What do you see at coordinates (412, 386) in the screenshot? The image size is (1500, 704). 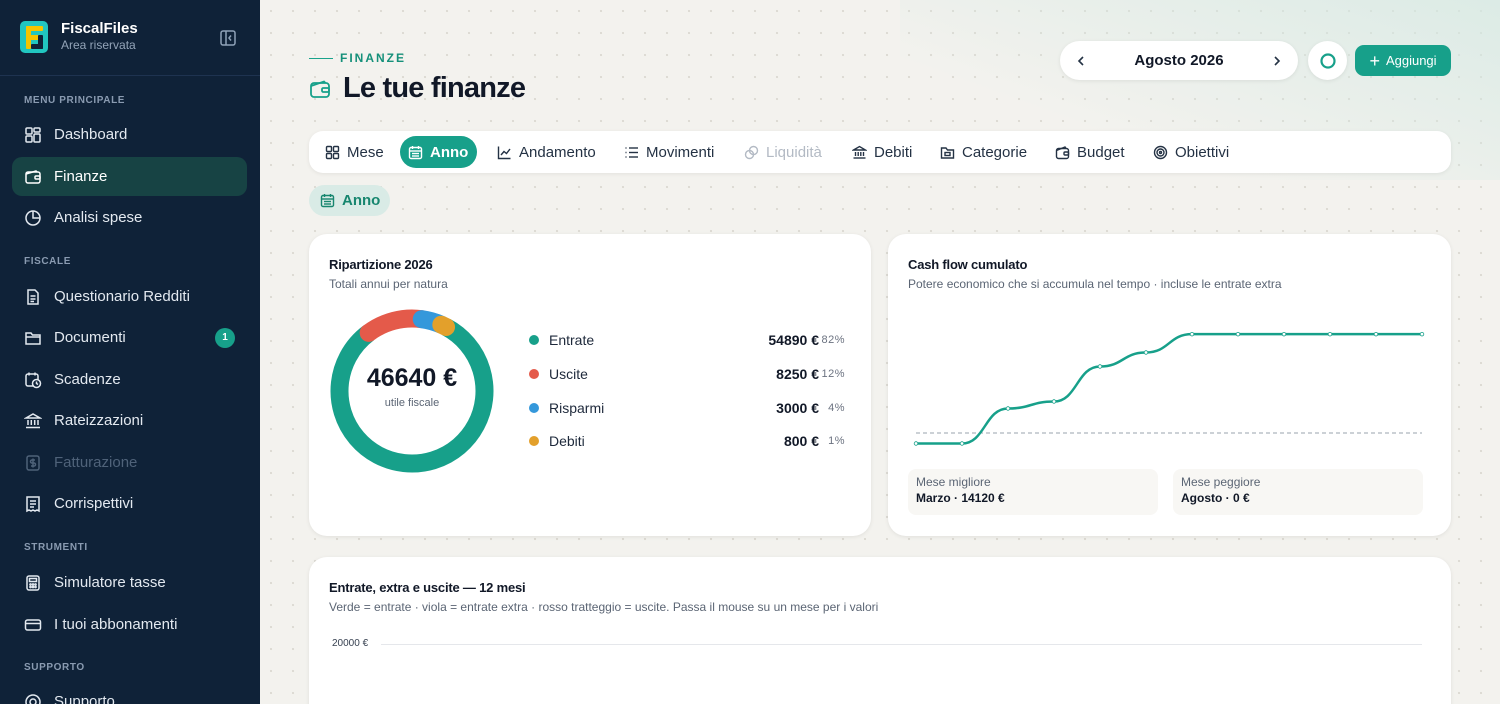 I see `donut-center: 46640 € utile fiscale` at bounding box center [412, 386].